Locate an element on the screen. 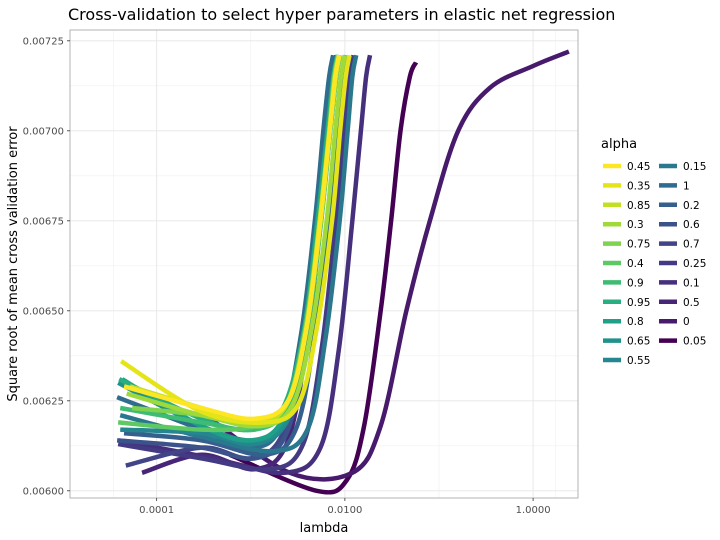  legend-item: 0.95 is located at coordinates (626, 303).